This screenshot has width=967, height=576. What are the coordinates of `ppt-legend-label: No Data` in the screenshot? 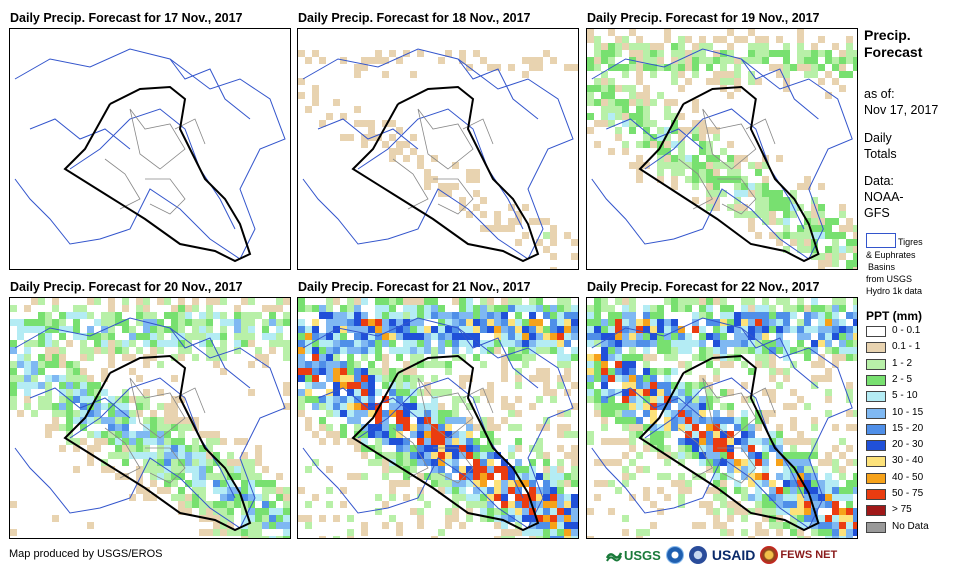 It's located at (910, 526).